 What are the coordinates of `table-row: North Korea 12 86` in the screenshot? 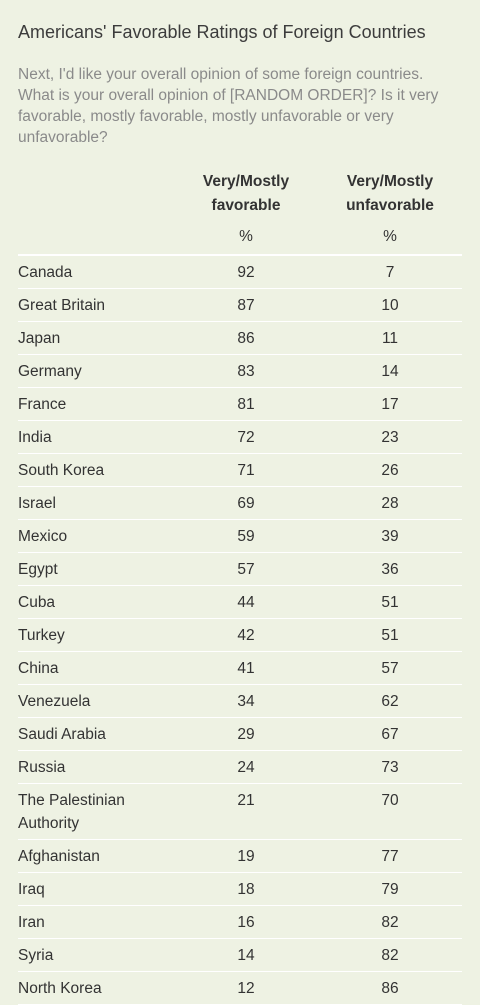 It's located at (240, 988).